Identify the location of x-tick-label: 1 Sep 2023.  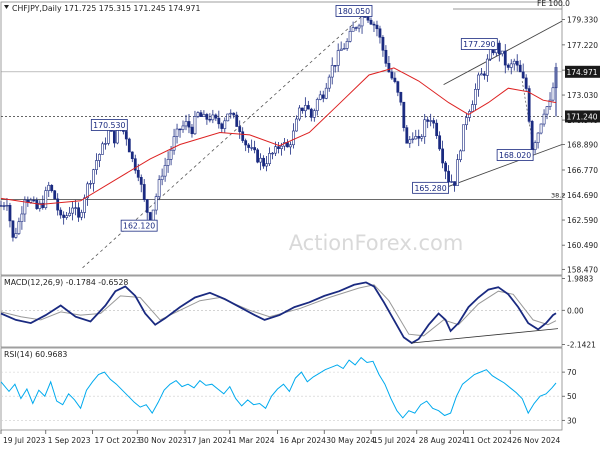
(69, 440).